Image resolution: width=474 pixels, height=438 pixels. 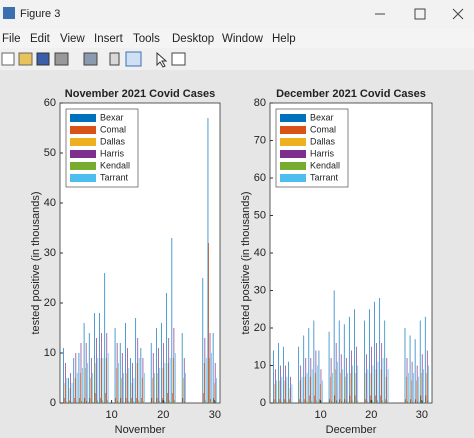 I want to click on y-tick-label: 50, so click(x=50, y=153).